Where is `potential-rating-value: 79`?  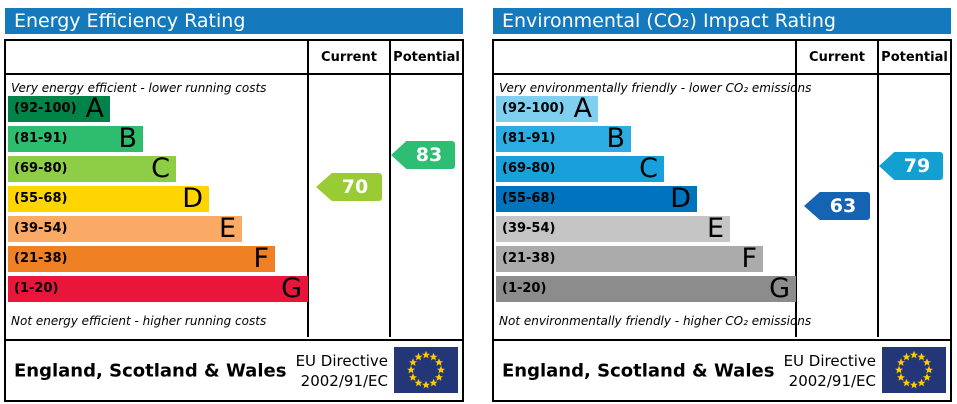
potential-rating-value: 79 is located at coordinates (917, 166).